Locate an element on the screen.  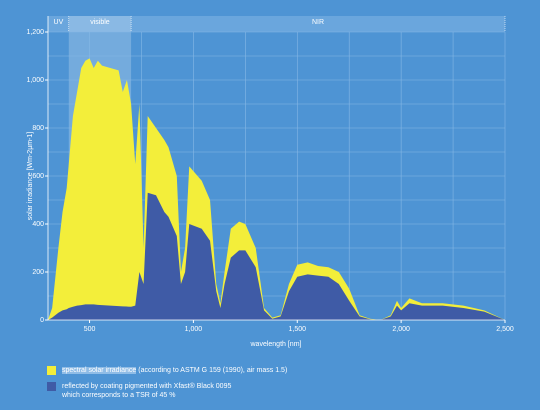
y-tick-label: 600 is located at coordinates (38, 176).